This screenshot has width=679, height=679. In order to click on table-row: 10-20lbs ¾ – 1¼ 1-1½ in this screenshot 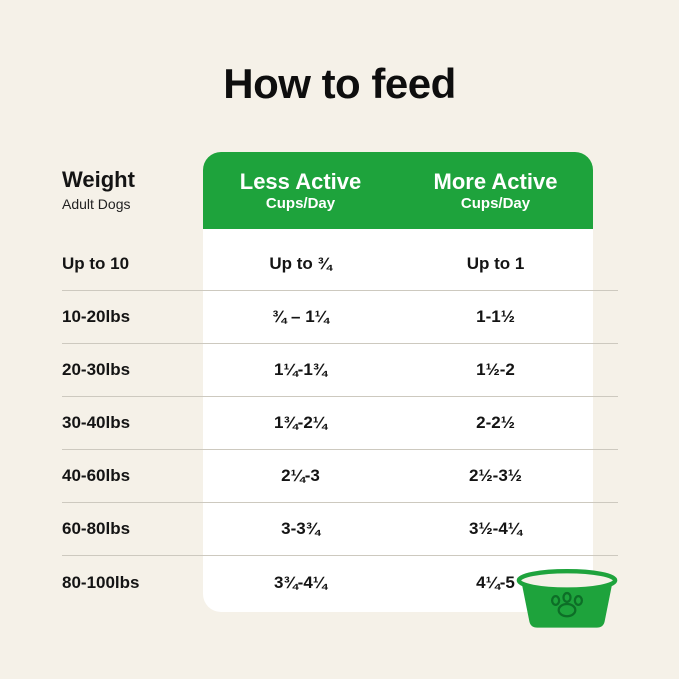, I will do `click(340, 317)`.